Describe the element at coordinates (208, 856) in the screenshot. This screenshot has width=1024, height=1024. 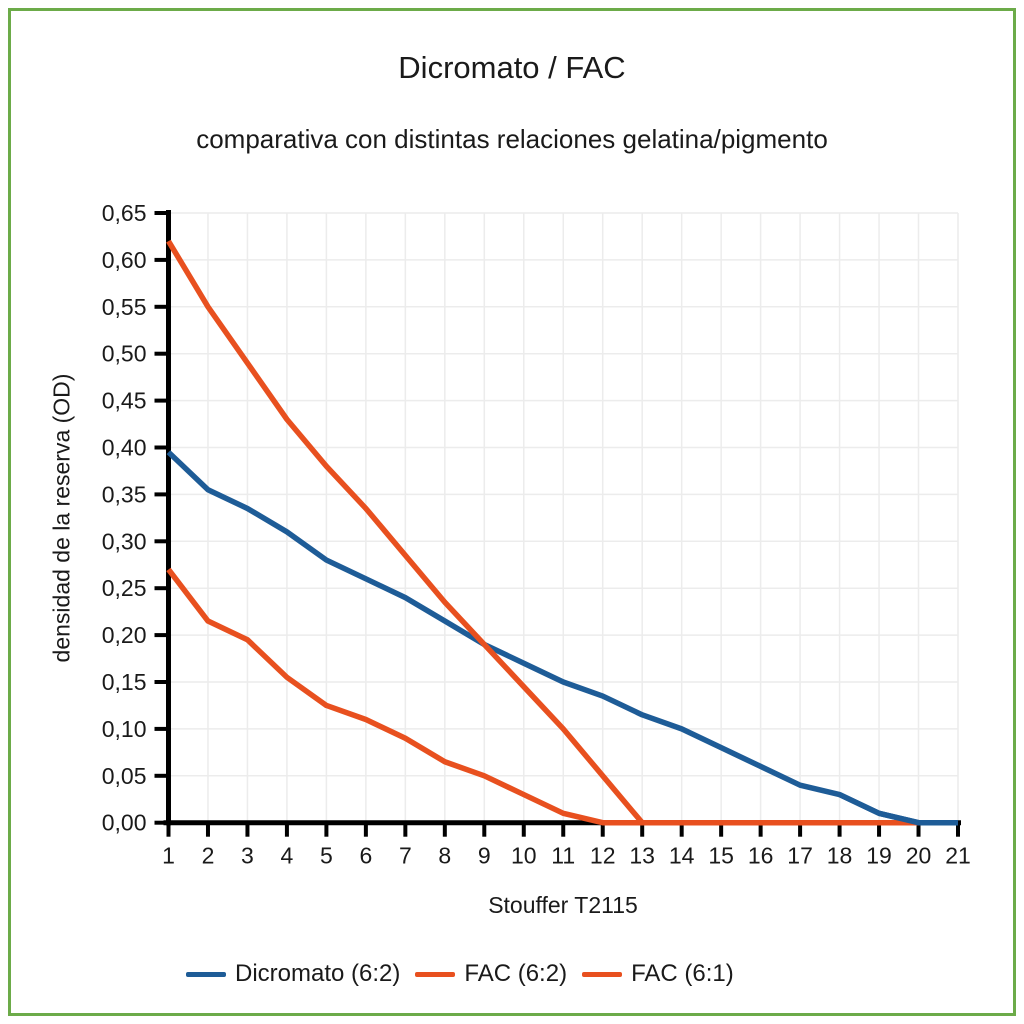
I see `x-tick-label: 2` at that location.